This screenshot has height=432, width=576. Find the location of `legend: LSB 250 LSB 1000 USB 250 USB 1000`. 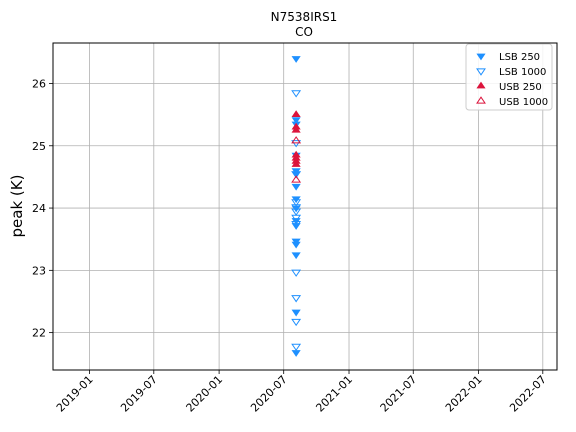

legend: LSB 250 LSB 1000 USB 250 USB 1000 is located at coordinates (509, 77).